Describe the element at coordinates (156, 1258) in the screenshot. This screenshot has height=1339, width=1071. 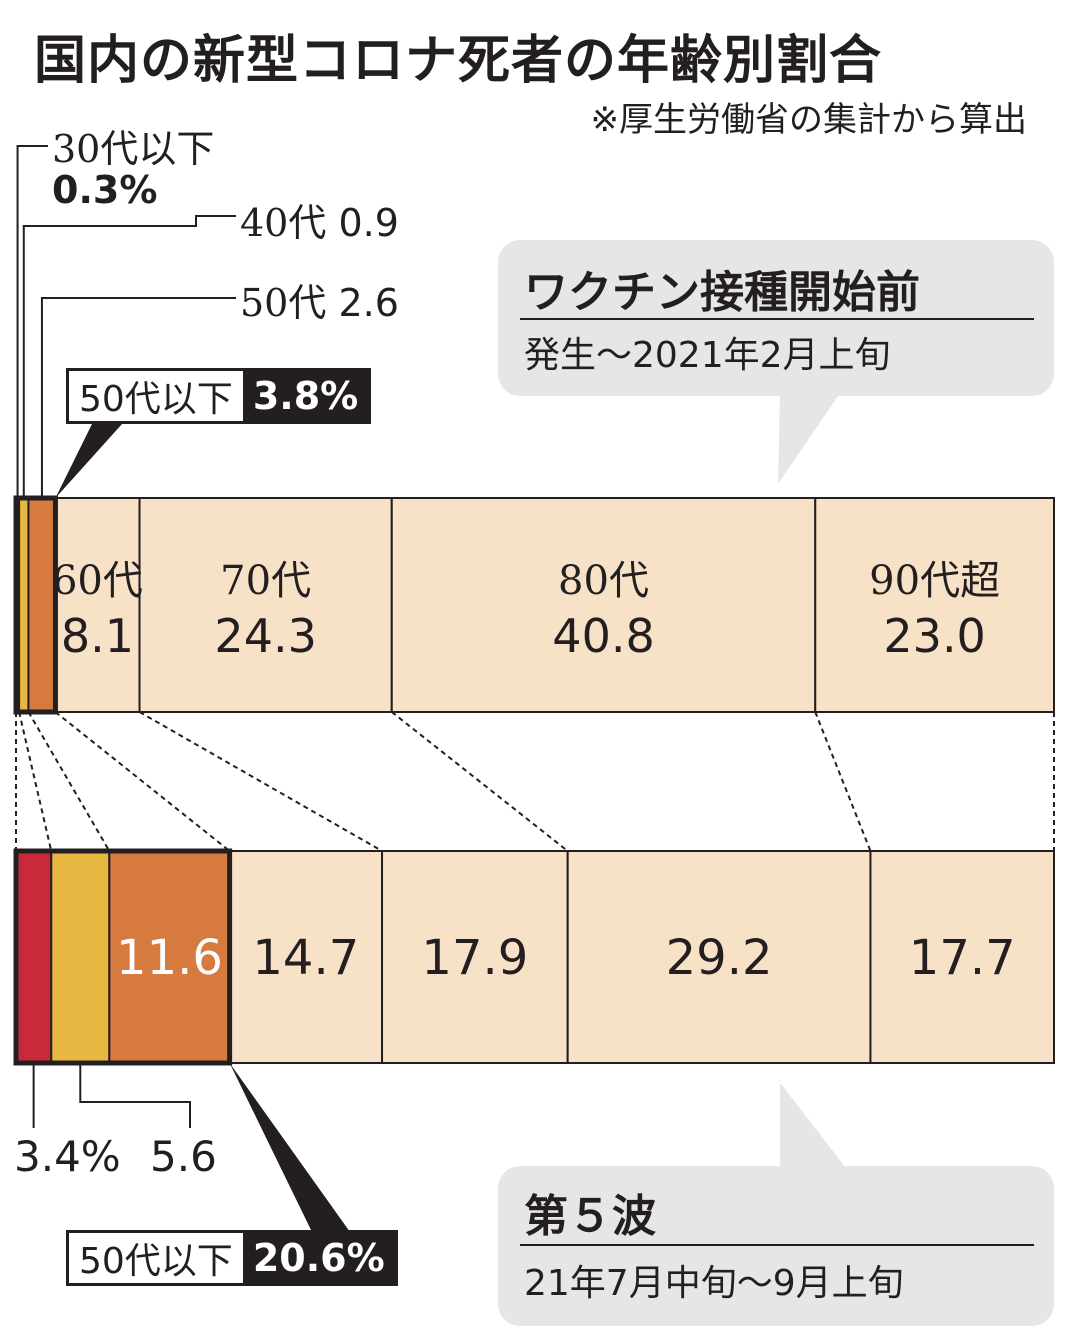
I see `subtotal-label-bottom: 50代以下` at that location.